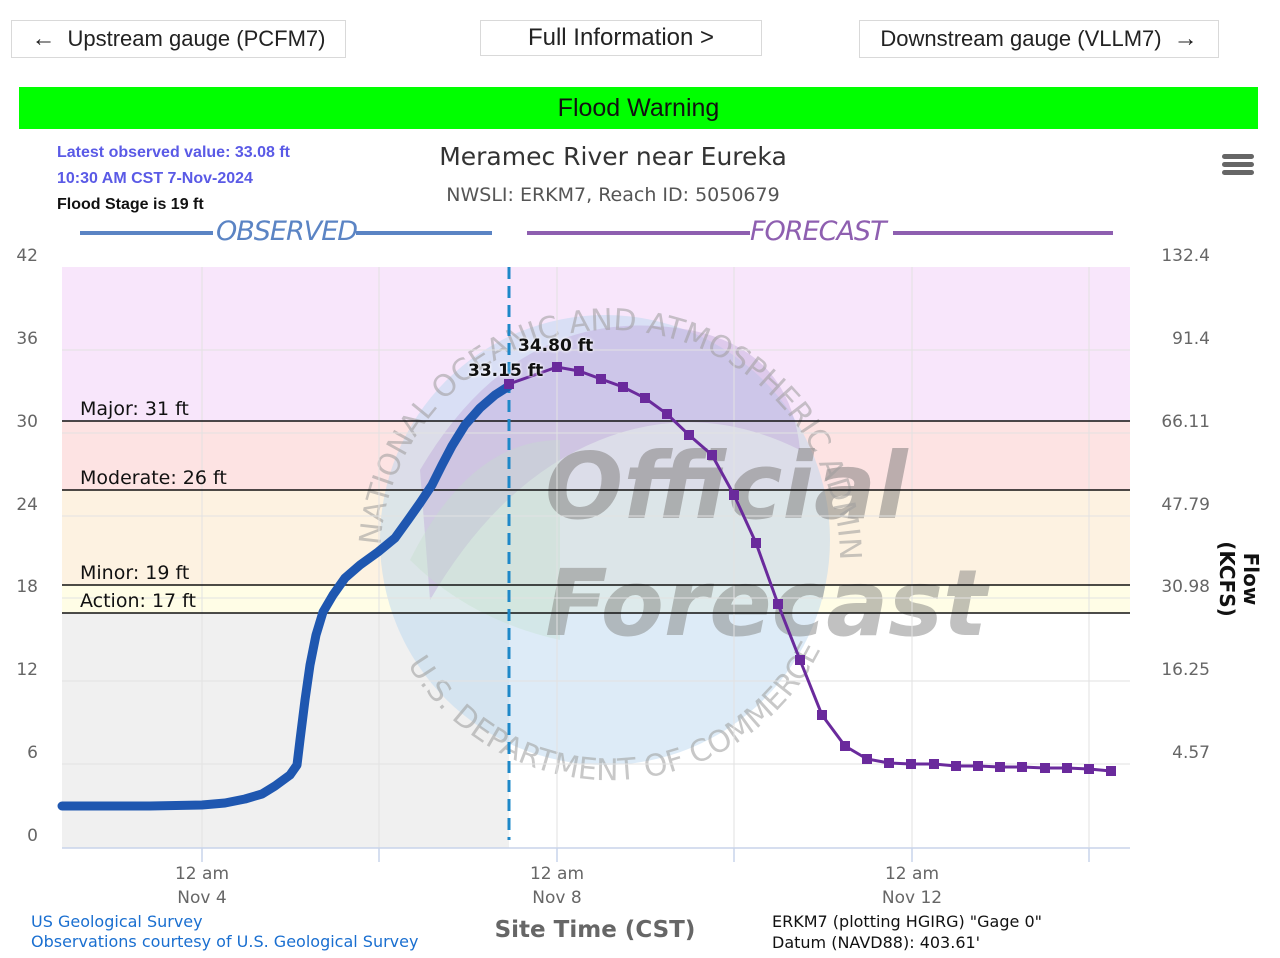  Describe the element at coordinates (767, 603) in the screenshot. I see `svg-text: Forecast` at that location.